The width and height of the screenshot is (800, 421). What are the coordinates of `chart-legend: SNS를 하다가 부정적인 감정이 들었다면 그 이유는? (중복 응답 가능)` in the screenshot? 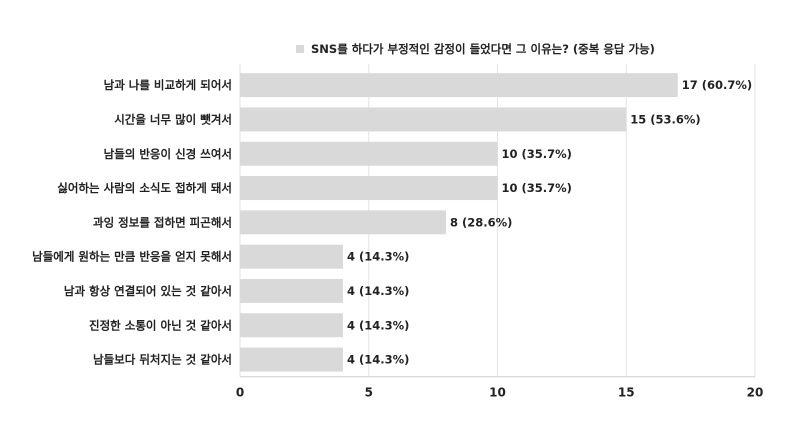 It's located at (475, 49).